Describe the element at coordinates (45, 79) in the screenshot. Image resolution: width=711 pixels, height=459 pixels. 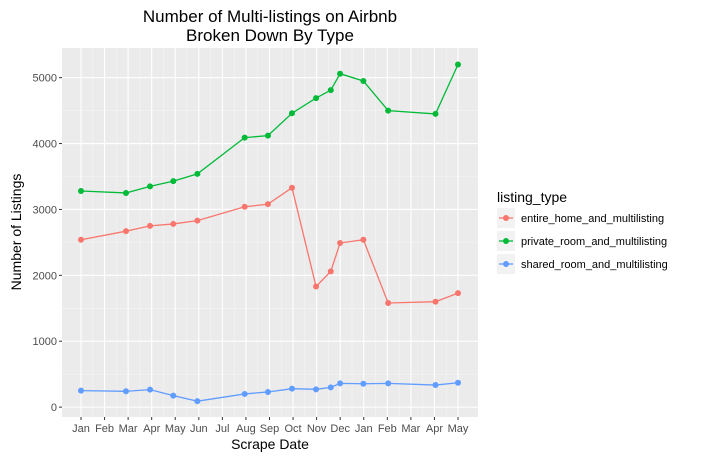
I see `y-tick-label: 5000` at that location.